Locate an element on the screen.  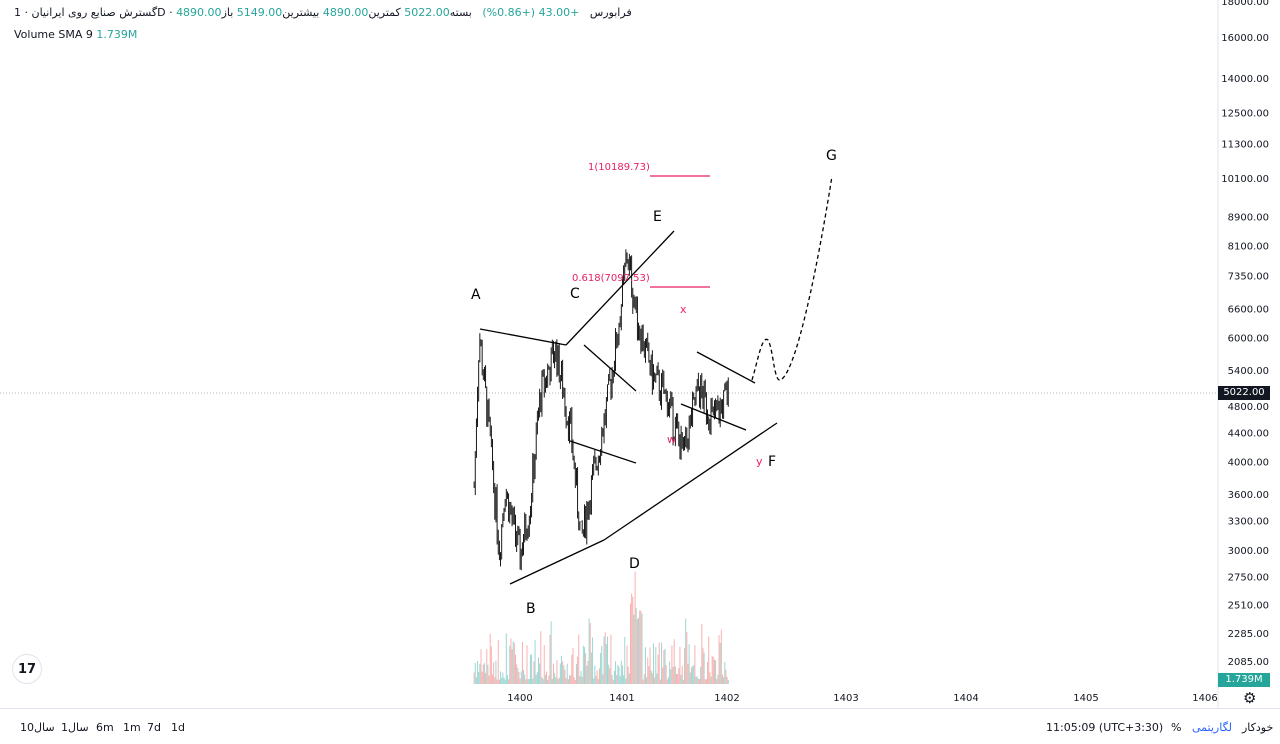
legend-high: 5149.00 is located at coordinates (259, 12).